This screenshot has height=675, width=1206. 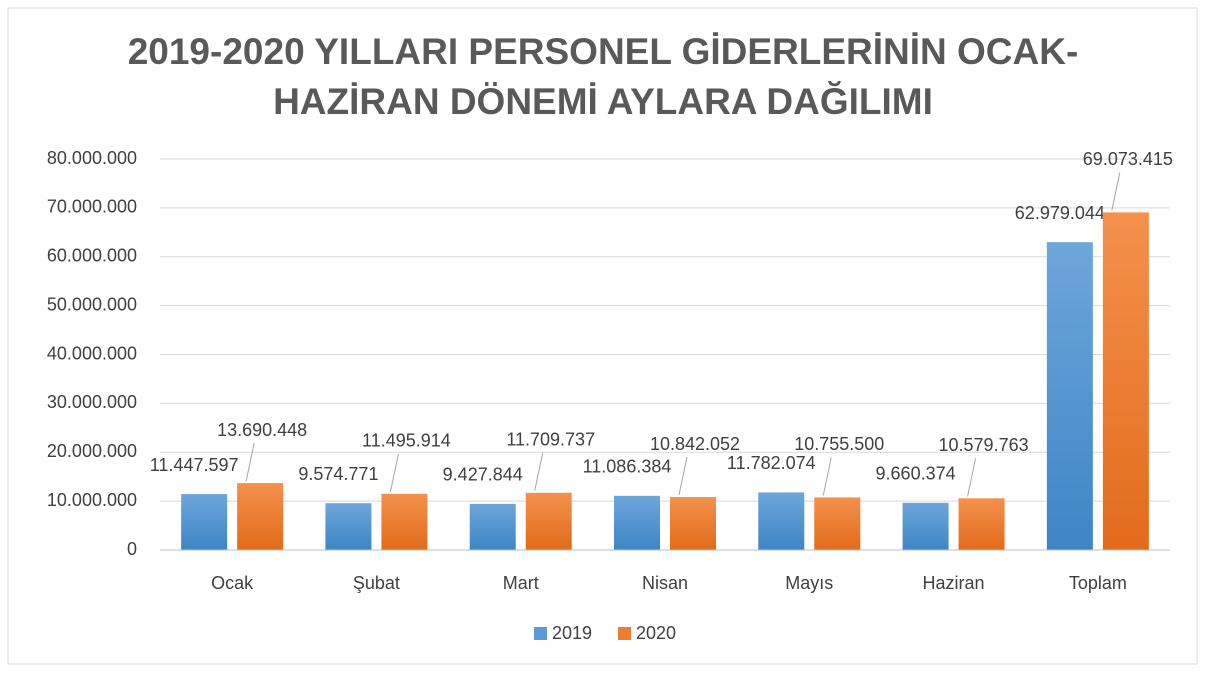 I want to click on y-tick-label: 10.000.000, so click(x=92, y=500).